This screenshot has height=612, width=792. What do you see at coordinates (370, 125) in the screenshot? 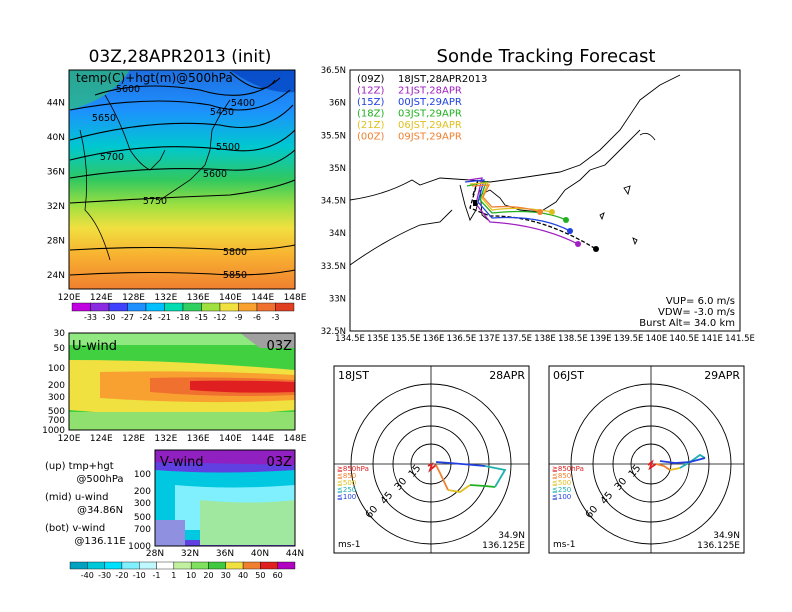
I see `run-id: (21Z)` at bounding box center [370, 125].